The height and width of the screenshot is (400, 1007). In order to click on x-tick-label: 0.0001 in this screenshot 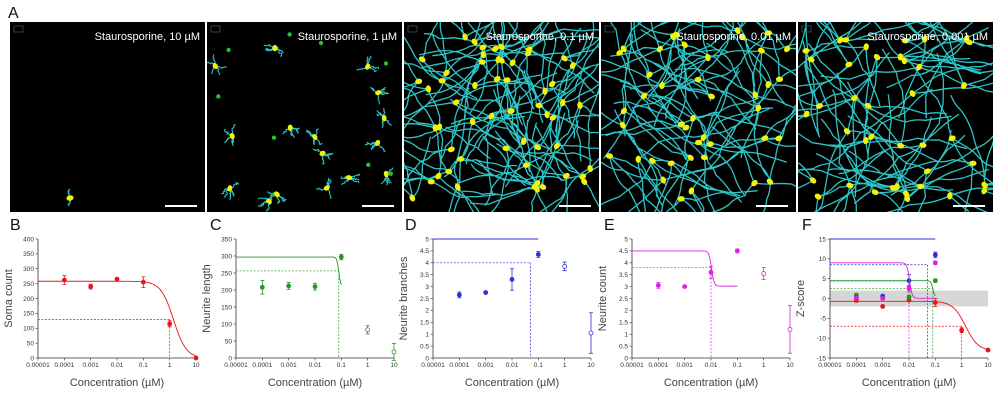, I will do `click(459, 365)`.